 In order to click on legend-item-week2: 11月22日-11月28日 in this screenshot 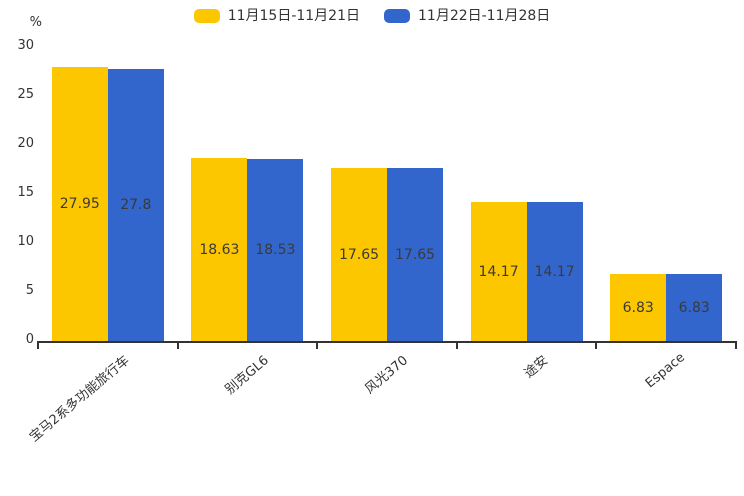, I will do `click(467, 16)`.